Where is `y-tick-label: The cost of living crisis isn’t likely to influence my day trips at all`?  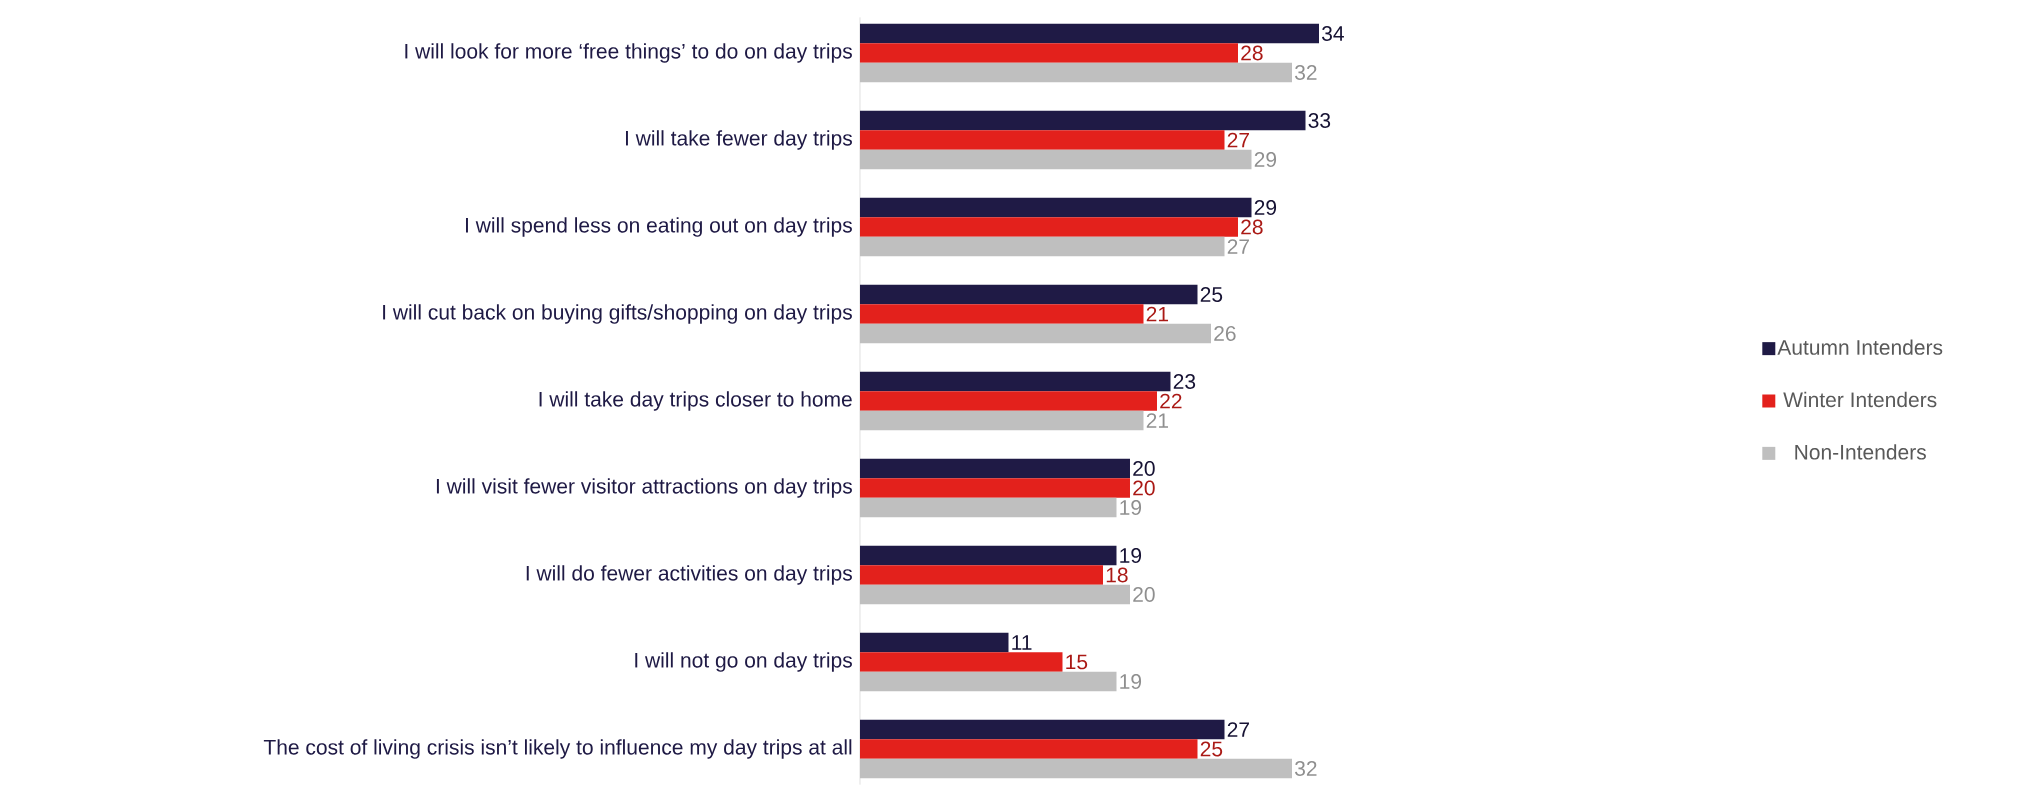
y-tick-label: The cost of living crisis isn’t likely to influence my day trips at all is located at coordinates (557, 749).